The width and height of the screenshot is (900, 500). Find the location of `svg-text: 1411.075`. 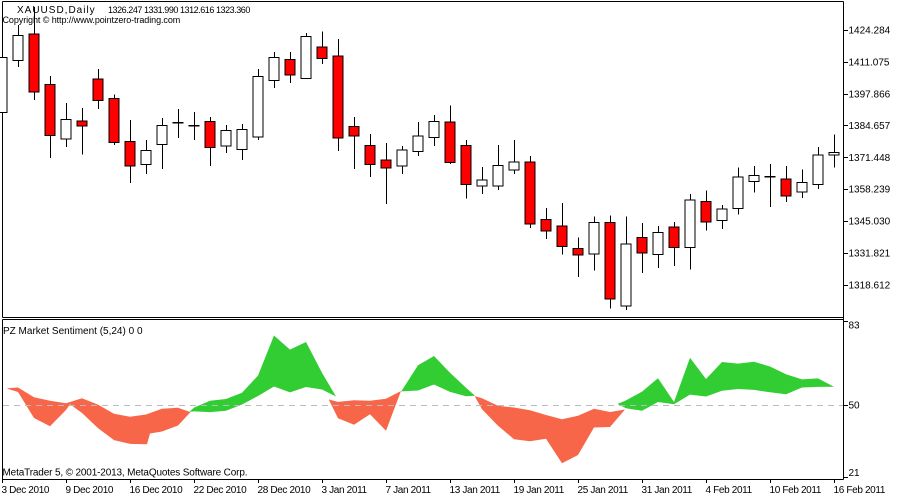

svg-text: 1411.075 is located at coordinates (869, 63).